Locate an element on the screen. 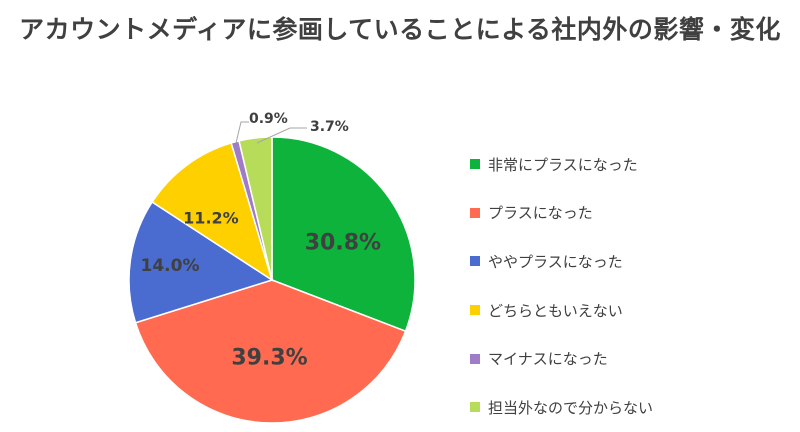 This screenshot has width=800, height=432. data-label: 0.9% is located at coordinates (268, 119).